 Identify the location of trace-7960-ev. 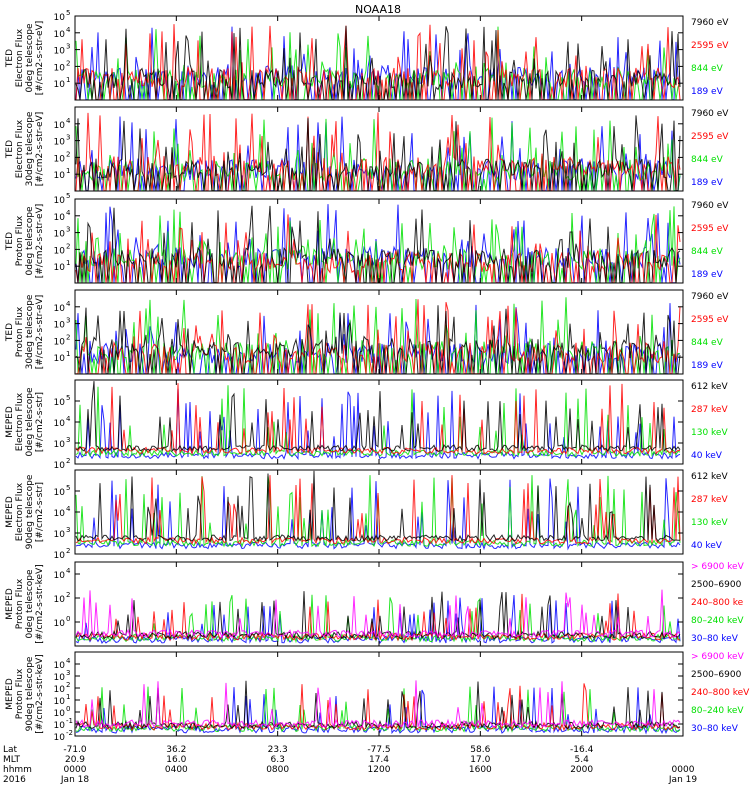
(378, 340).